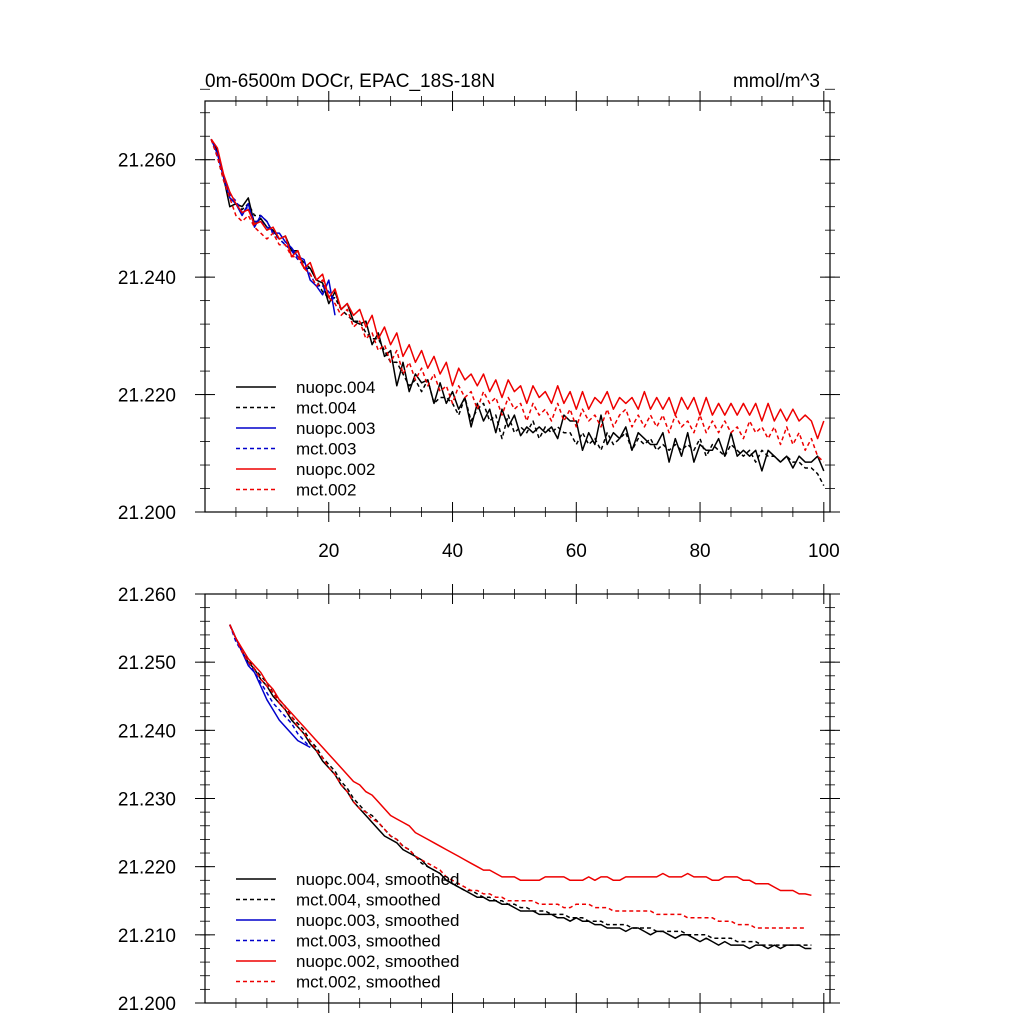 The width and height of the screenshot is (1024, 1024). What do you see at coordinates (368, 900) in the screenshot?
I see `legend-label: mct.004, smoothed` at bounding box center [368, 900].